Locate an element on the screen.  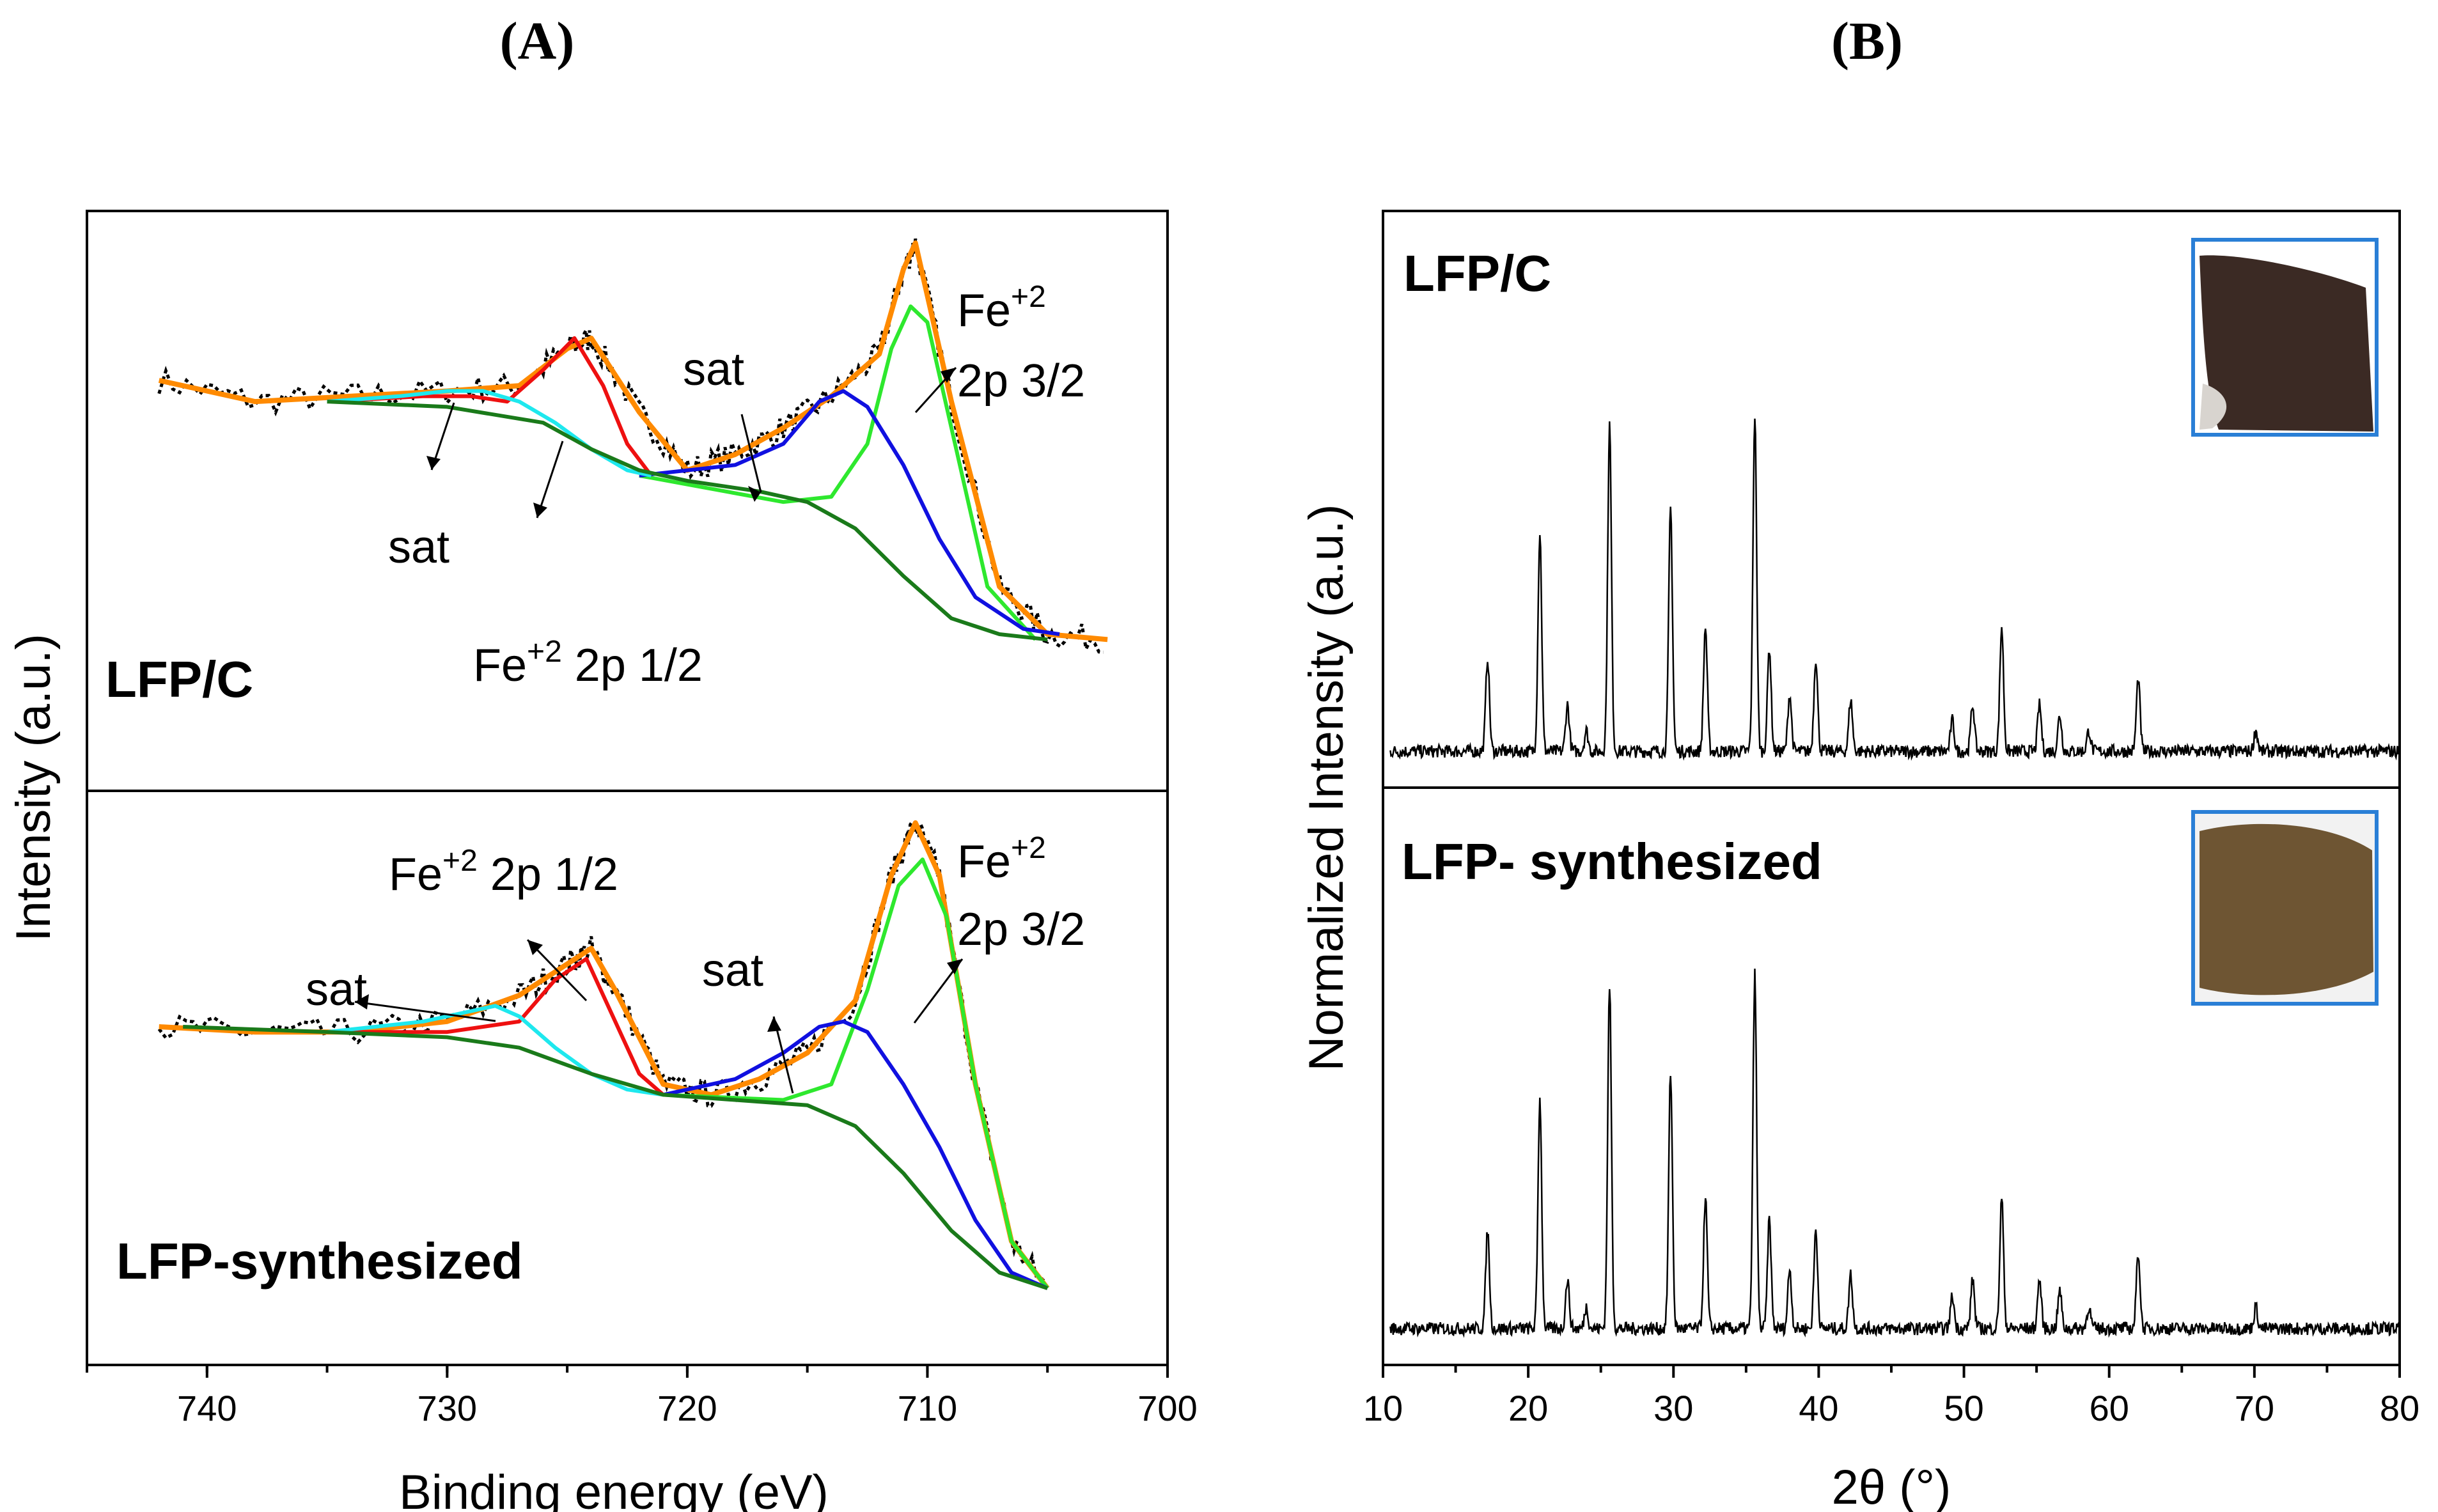
xps-top-series-background is located at coordinates (688, 521).